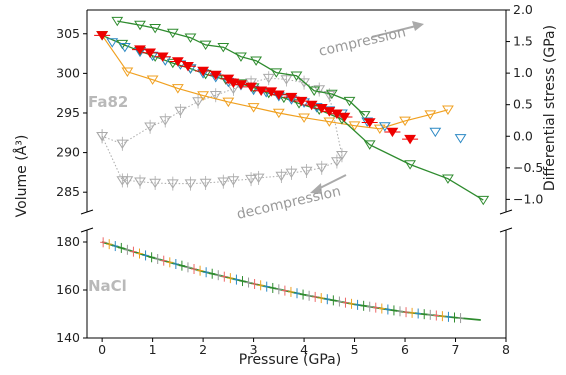  I want to click on bottom-y-tick-label: 160, so click(68, 289).